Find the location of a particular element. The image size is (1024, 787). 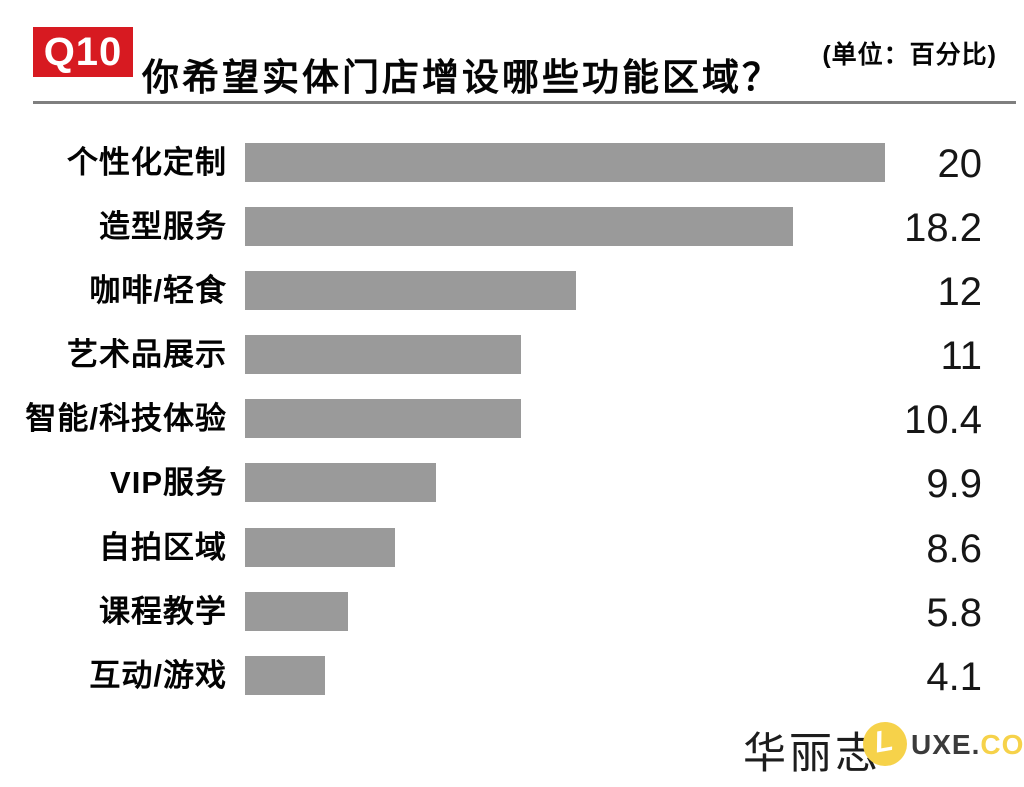

unit-label: (单位：百分比) is located at coordinates (909, 55).